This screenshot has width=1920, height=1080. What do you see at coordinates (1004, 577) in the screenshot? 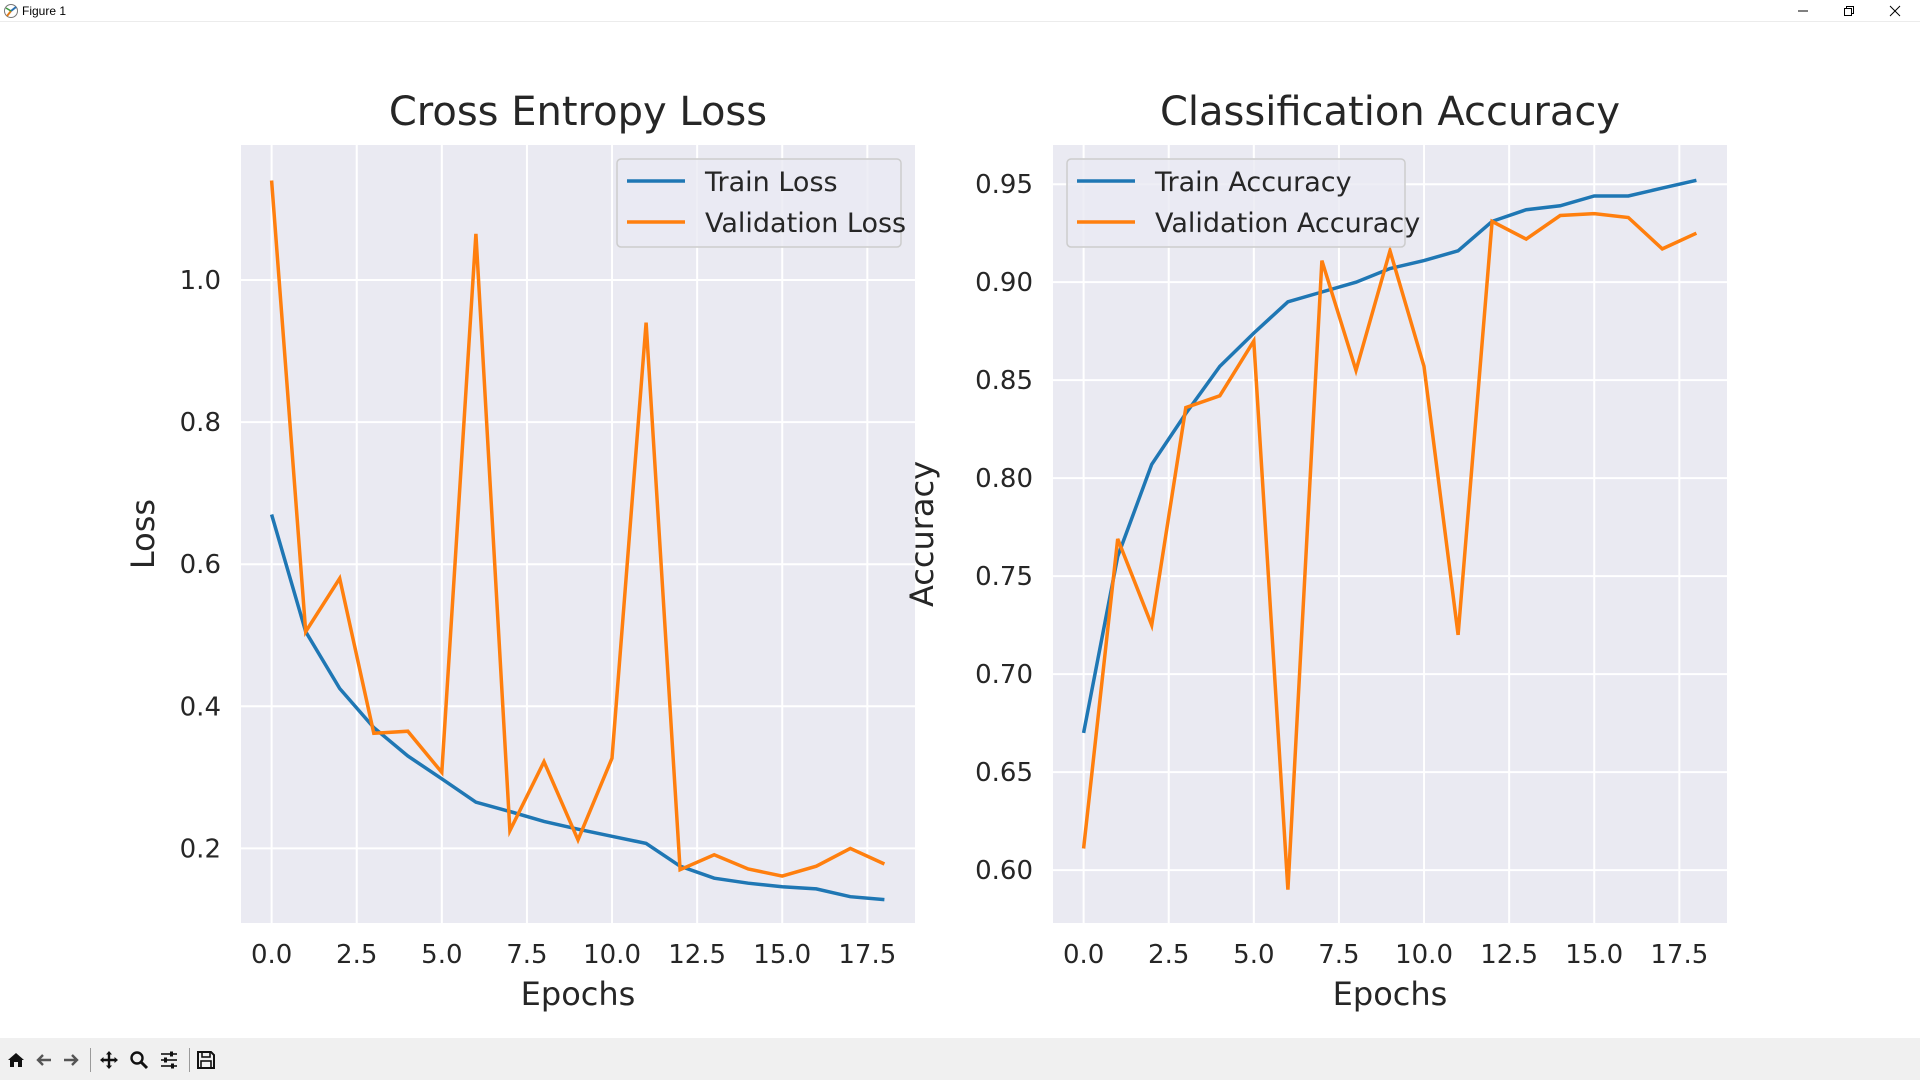
I see `y-tick-label: 0.75` at bounding box center [1004, 577].